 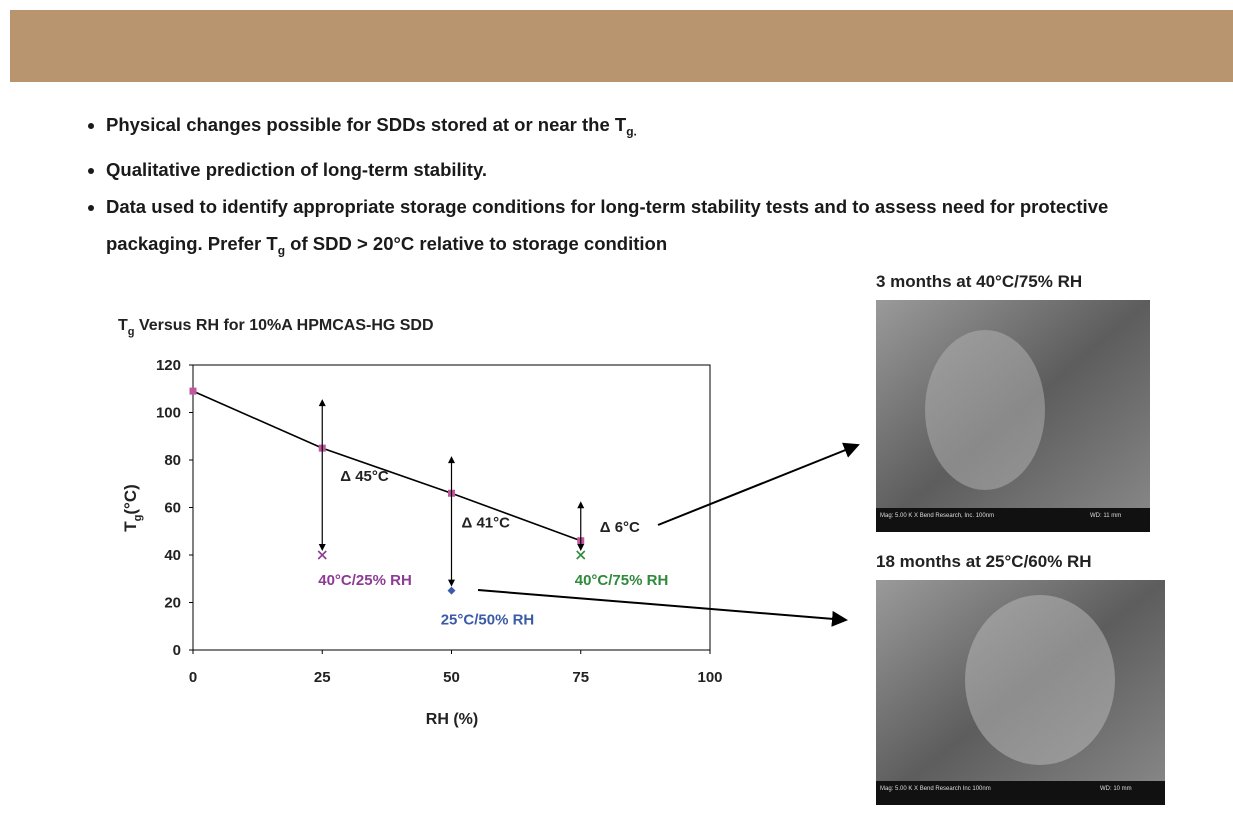 I want to click on image-caption: 18 months at 25°C/60% RH, so click(x=984, y=561).